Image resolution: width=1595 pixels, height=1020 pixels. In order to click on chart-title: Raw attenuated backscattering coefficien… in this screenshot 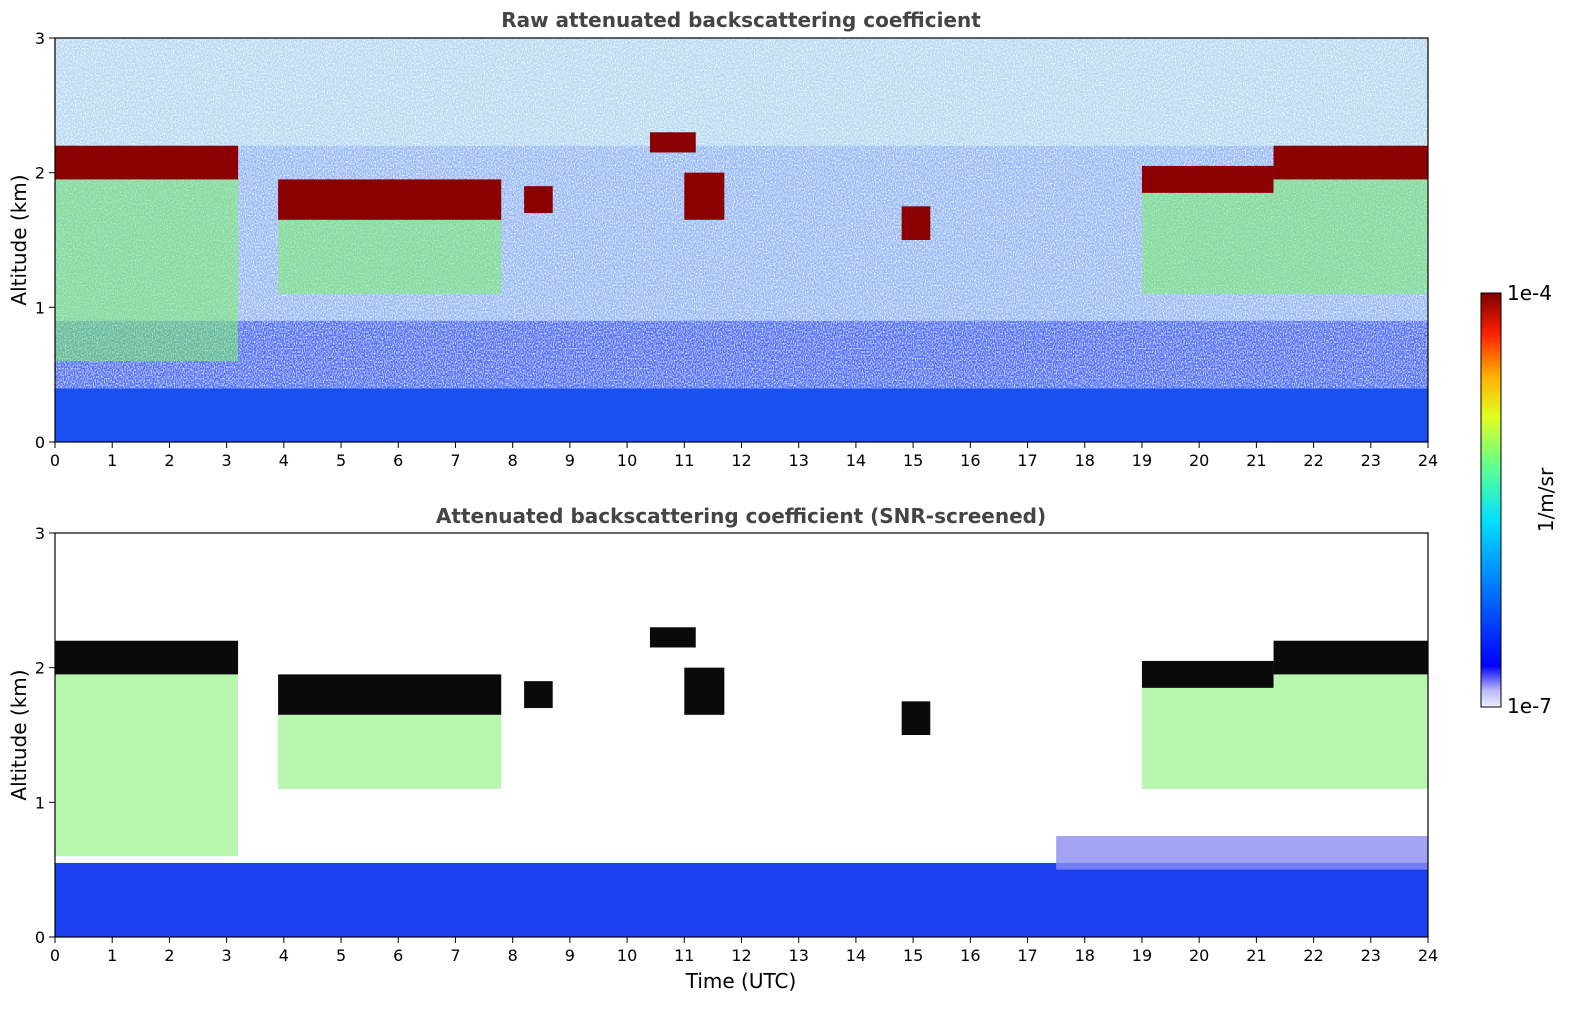, I will do `click(741, 20)`.